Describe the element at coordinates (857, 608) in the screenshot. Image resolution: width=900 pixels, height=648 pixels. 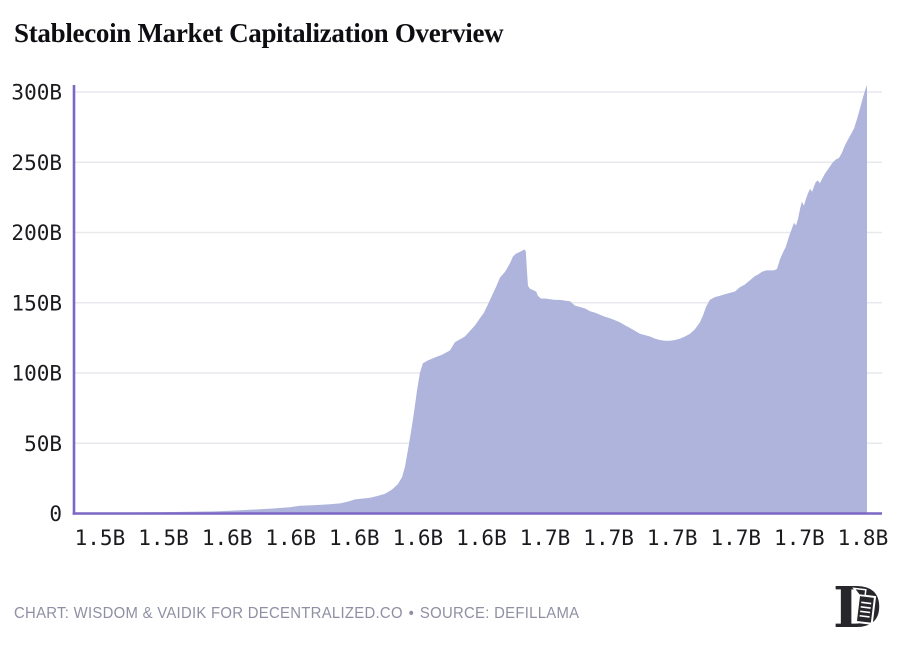
I see `decentralized-logo-icon: D` at that location.